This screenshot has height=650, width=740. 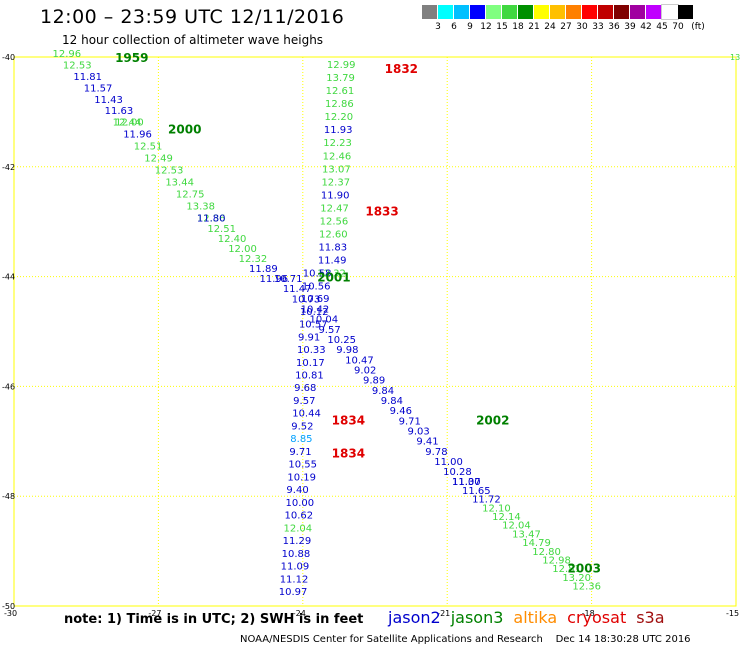 I want to click on pass-time-label: 2003, so click(x=584, y=569).